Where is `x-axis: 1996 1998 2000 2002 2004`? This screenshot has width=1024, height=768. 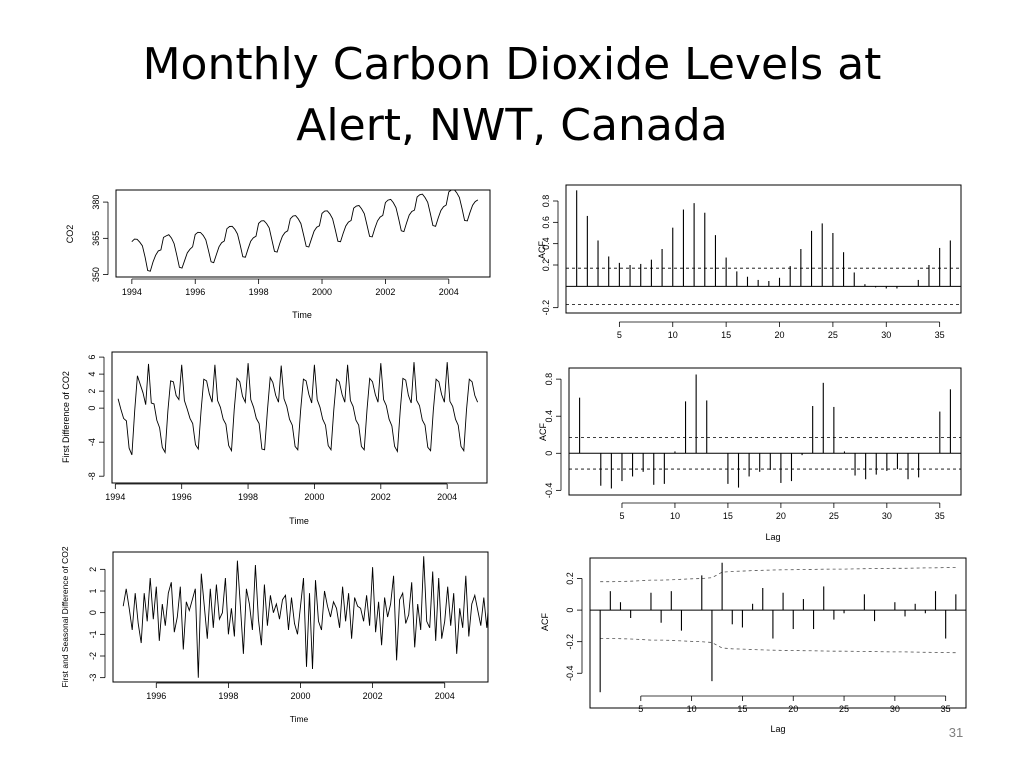 x-axis: 1996 1998 2000 2002 2004 is located at coordinates (300, 691).